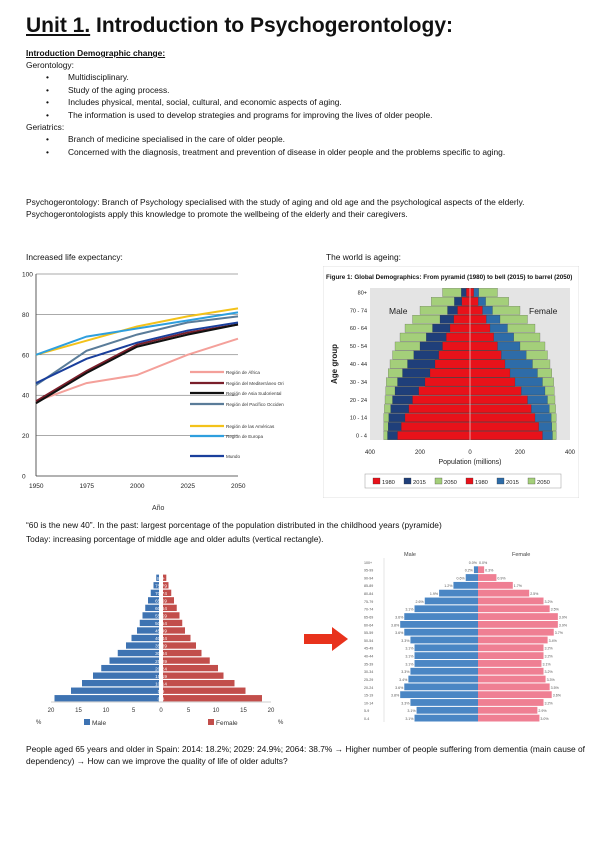 The width and height of the screenshot is (599, 848). I want to click on population-tick: 400, so click(370, 453).